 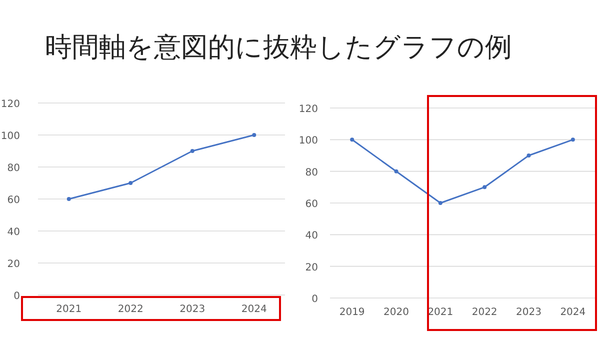 I want to click on x-tick-label: 2019, so click(x=352, y=312).